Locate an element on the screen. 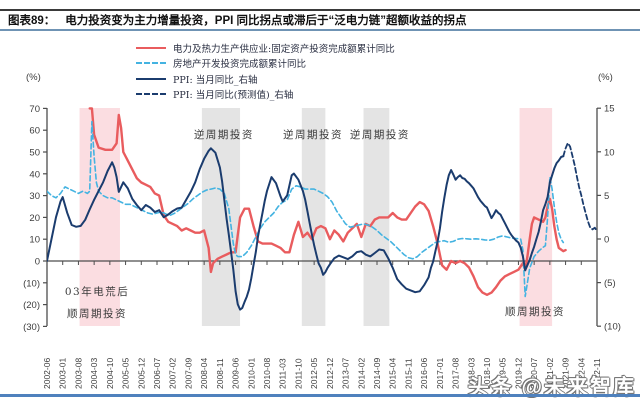  legend-label: 房地产开发投资完成额累计同比 is located at coordinates (240, 65).